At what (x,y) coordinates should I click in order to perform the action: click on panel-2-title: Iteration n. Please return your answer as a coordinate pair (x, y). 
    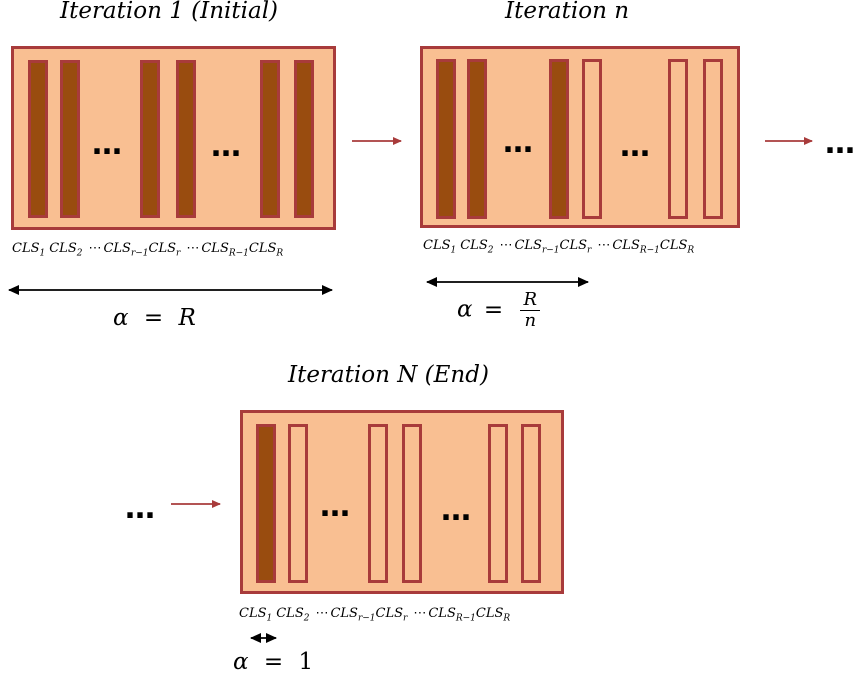
    Looking at the image, I should click on (567, 12).